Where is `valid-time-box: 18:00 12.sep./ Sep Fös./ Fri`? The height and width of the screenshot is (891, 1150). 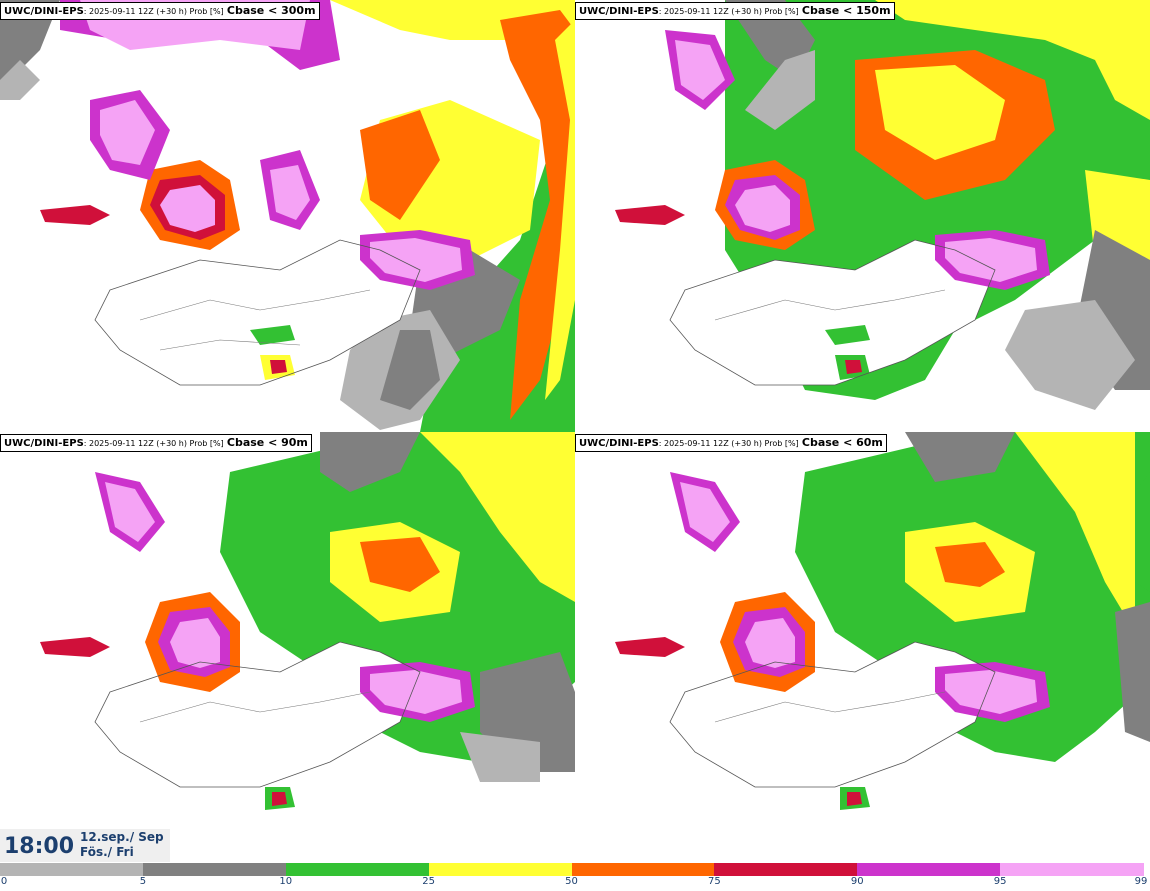
valid-time-box: 18:00 12.sep./ Sep Fös./ Fri is located at coordinates (85, 845).